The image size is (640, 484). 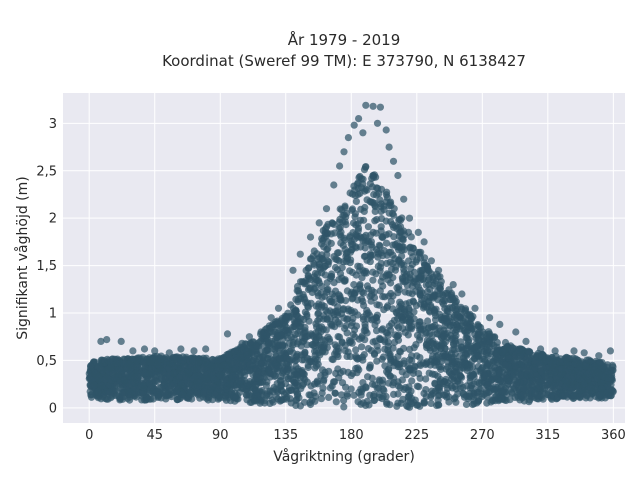 I want to click on y-axis-label: Signifikant våghöjd (m), so click(x=22, y=257).